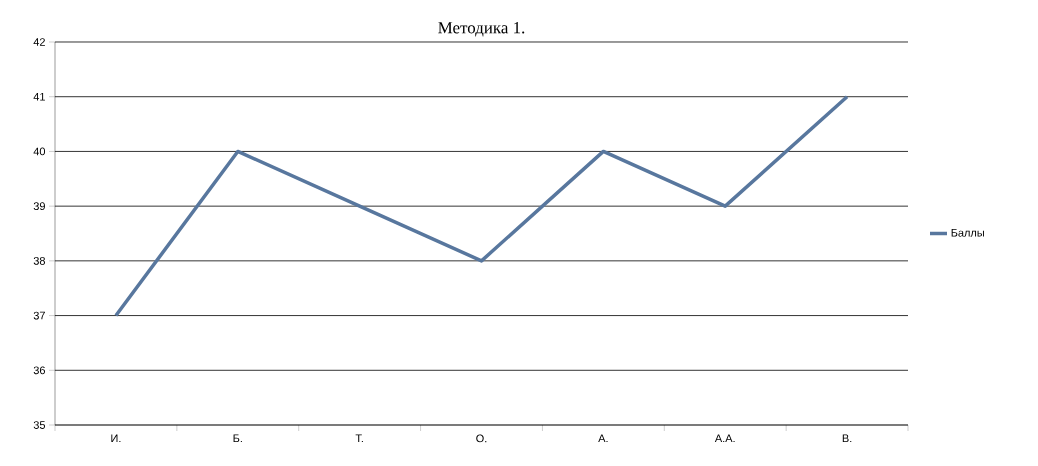 The height and width of the screenshot is (466, 1038). What do you see at coordinates (481, 438) in the screenshot?
I see `x-tick-label: О.` at bounding box center [481, 438].